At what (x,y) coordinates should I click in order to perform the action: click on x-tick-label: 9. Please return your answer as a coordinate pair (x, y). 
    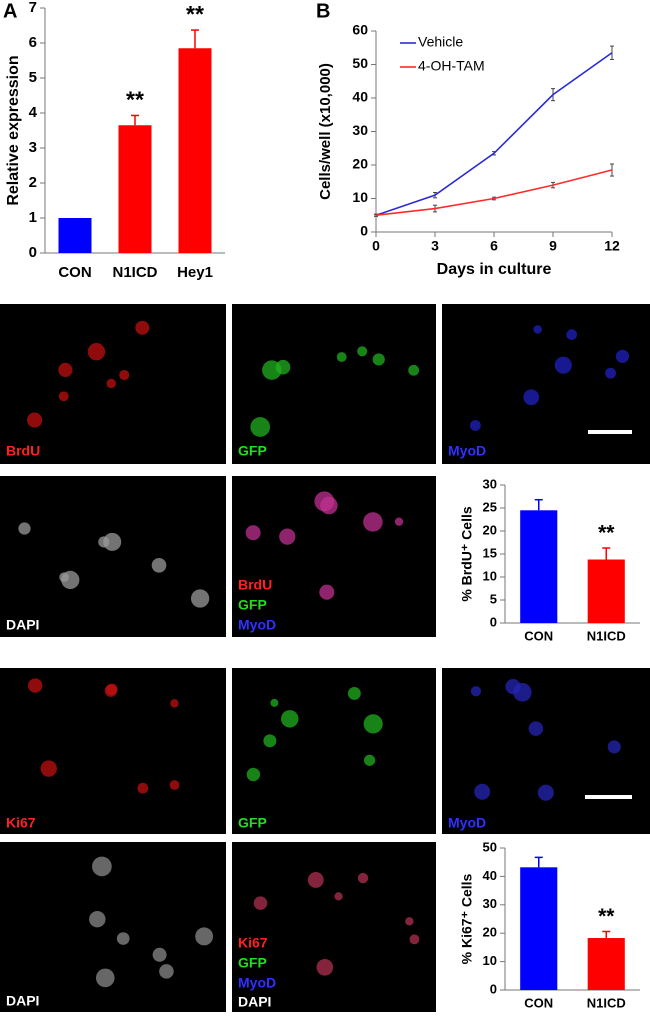
    Looking at the image, I should click on (553, 246).